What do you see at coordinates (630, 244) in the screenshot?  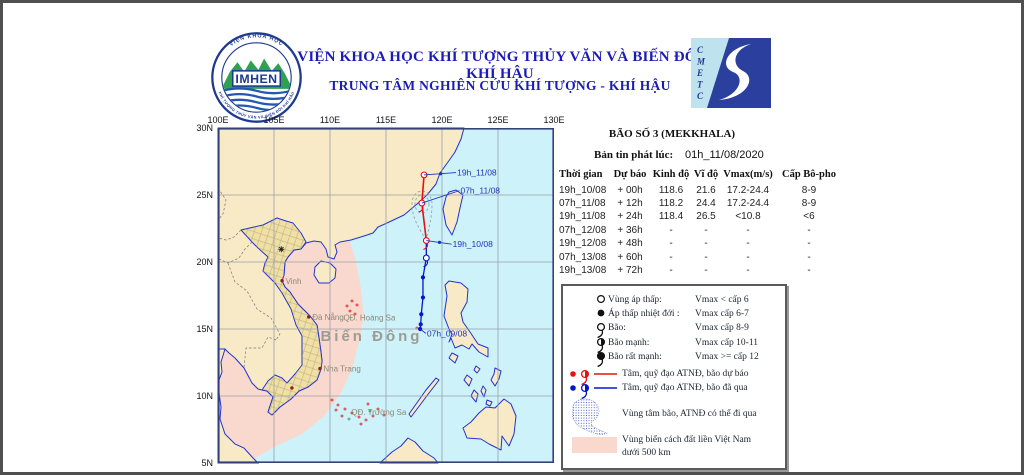 I see `table-cell: + 48h` at bounding box center [630, 244].